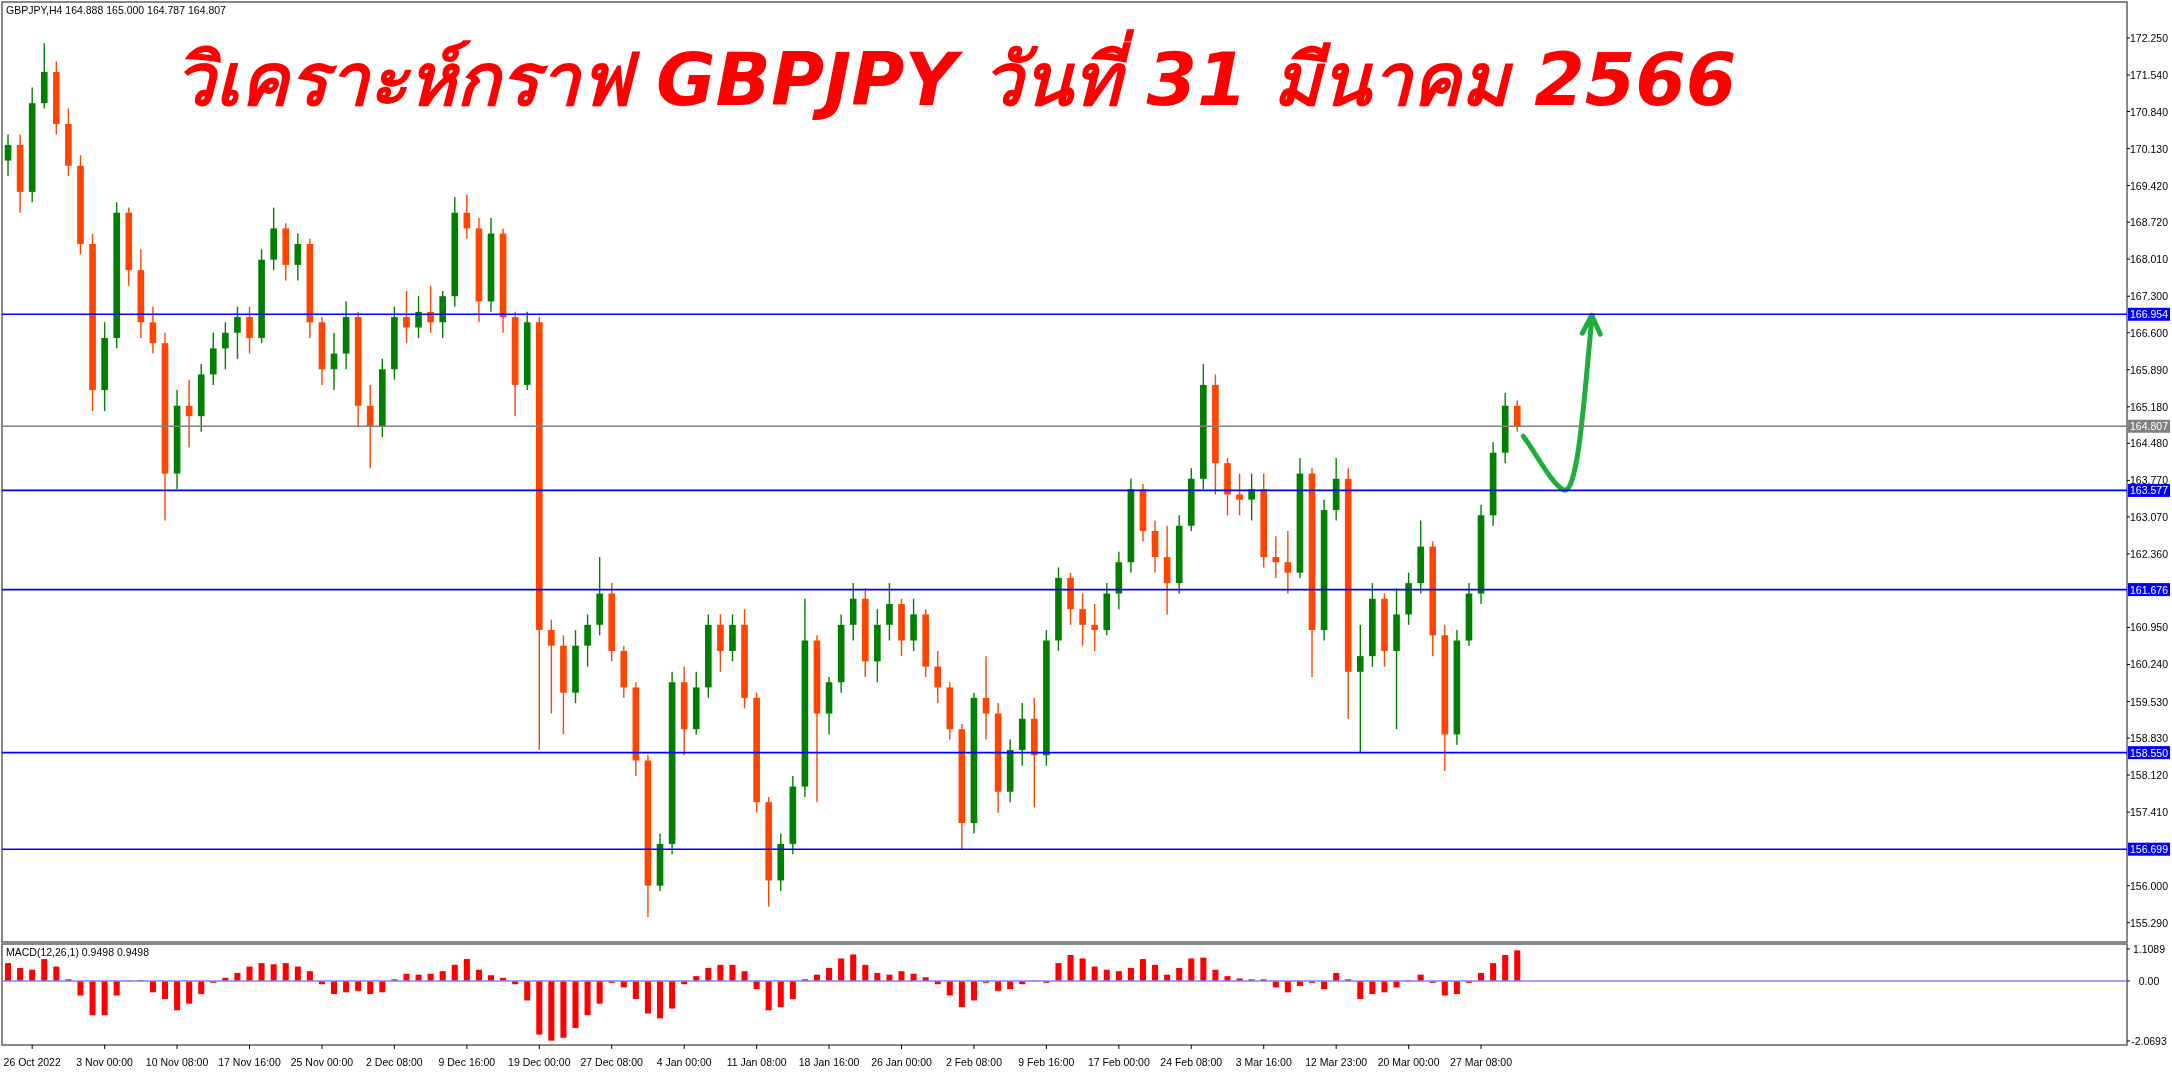 The image size is (2172, 1080). I want to click on y-tick-label: 156.000, so click(2149, 885).